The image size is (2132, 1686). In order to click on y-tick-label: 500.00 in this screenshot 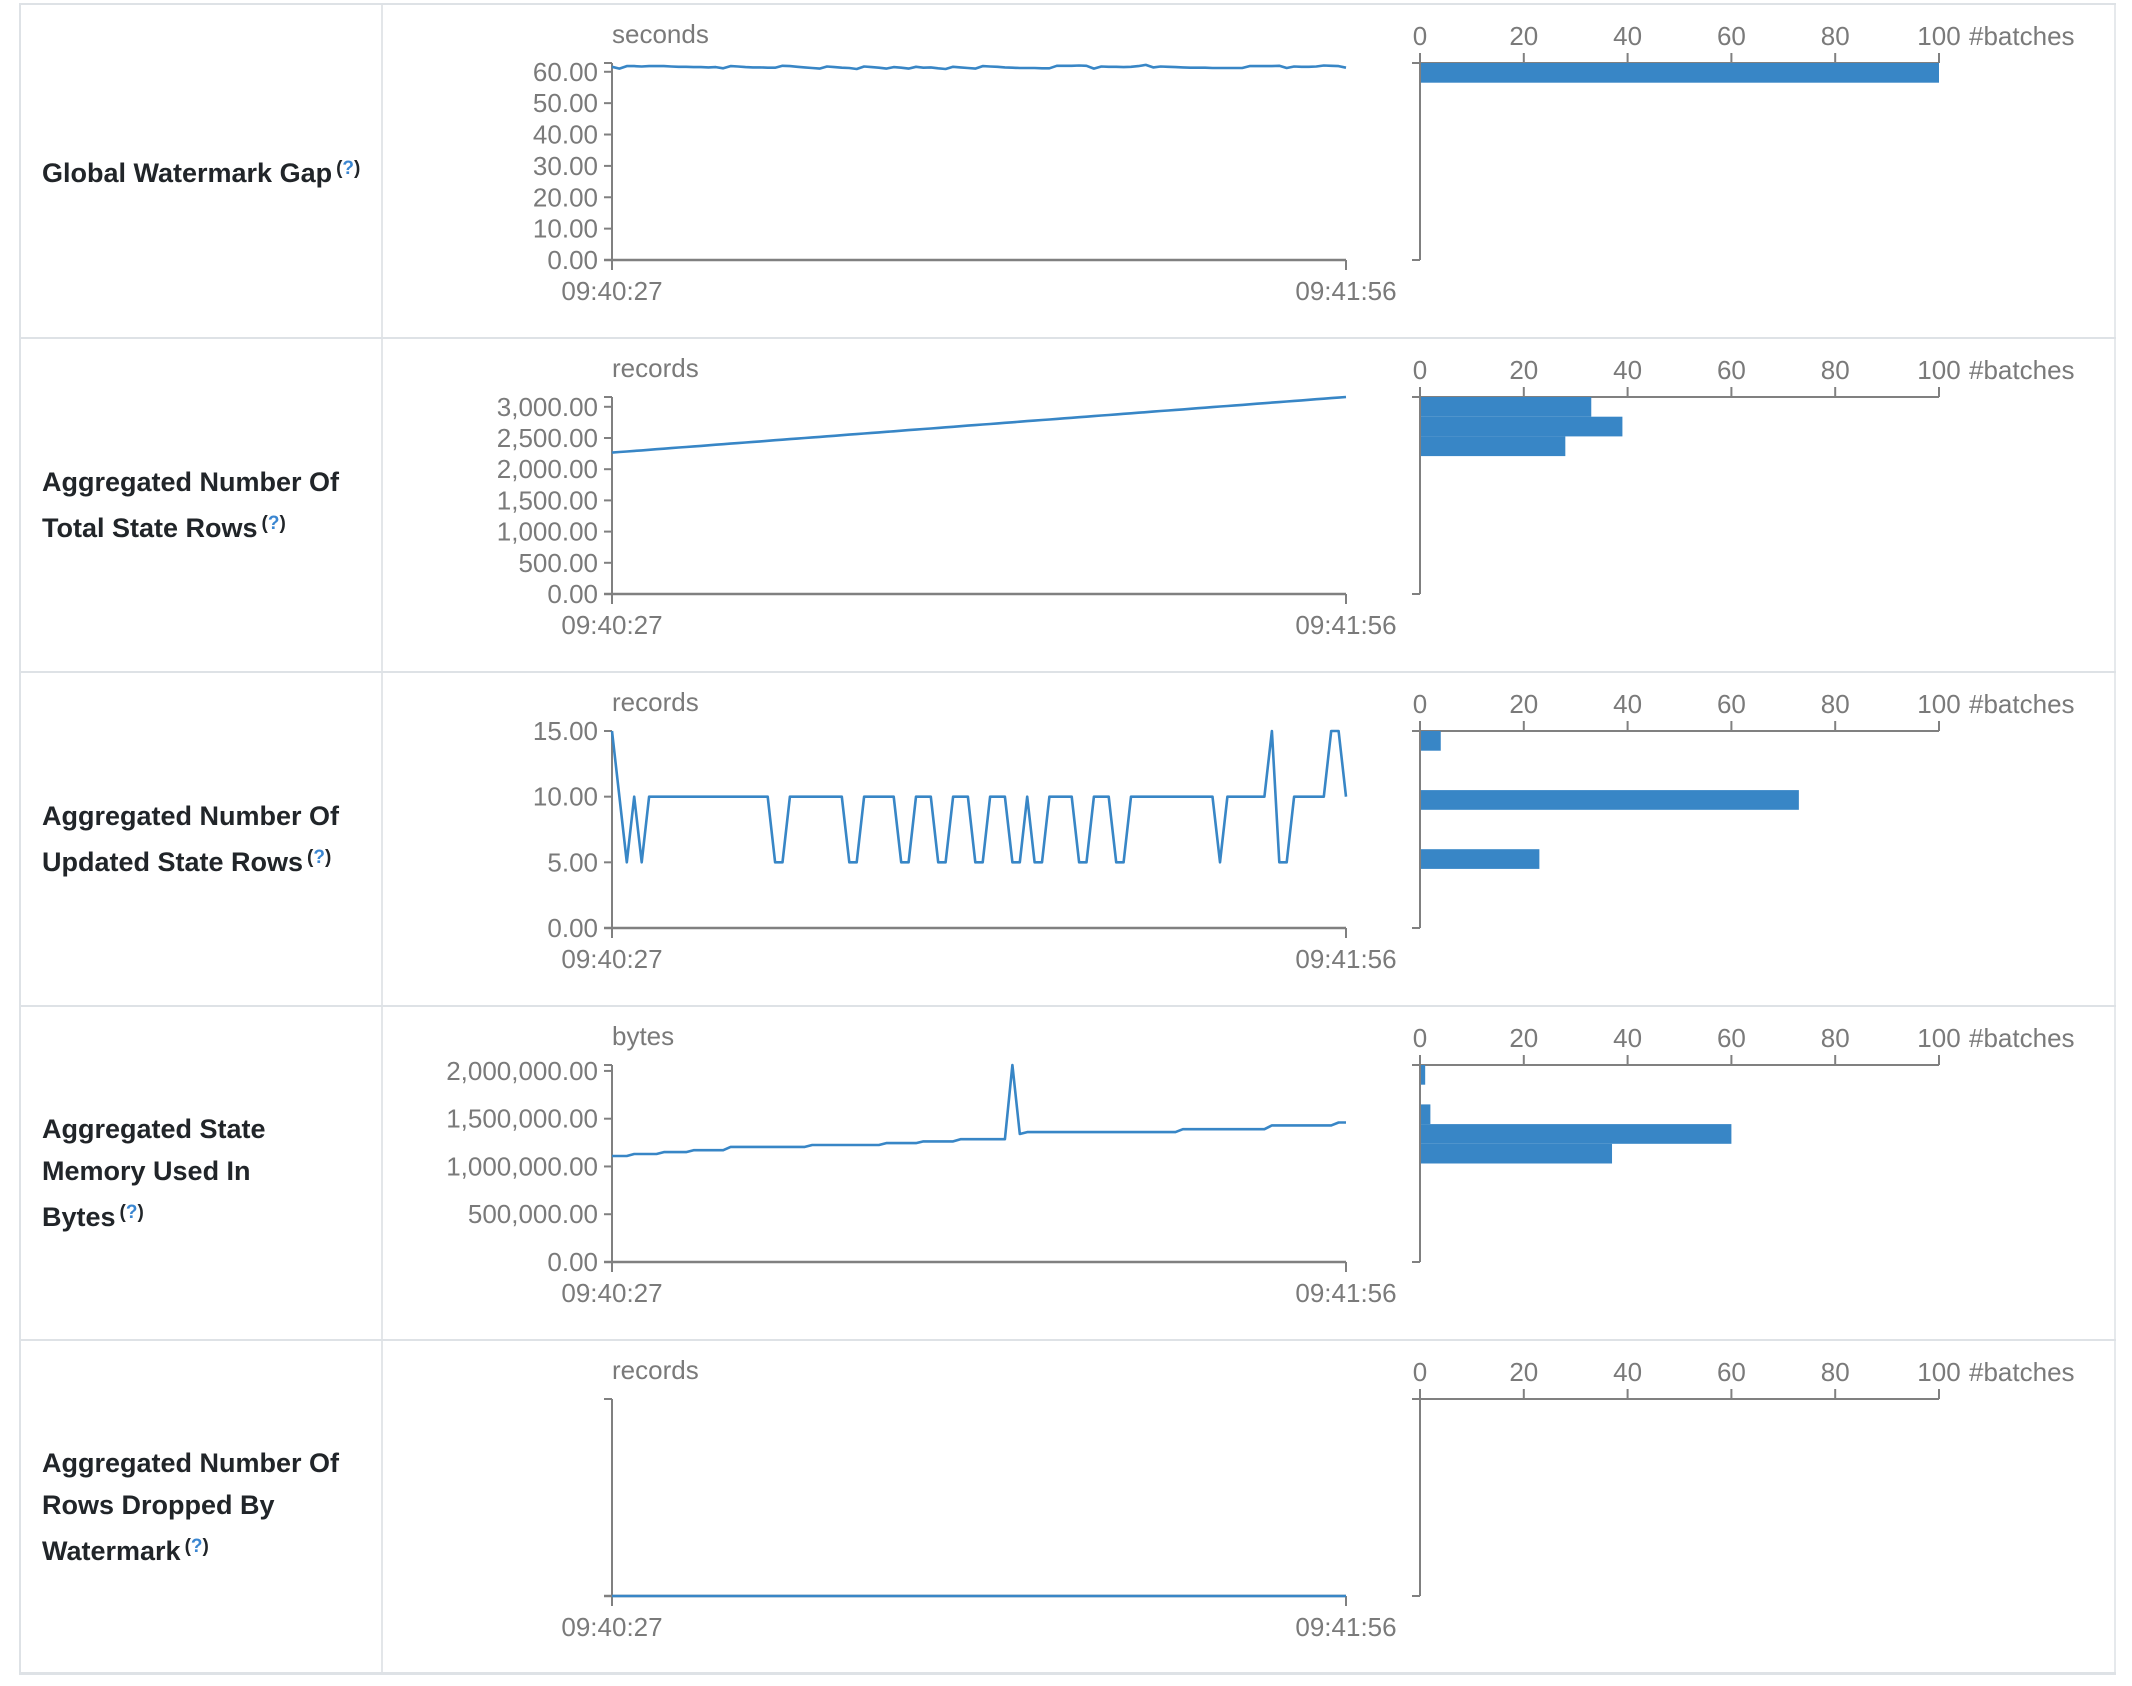, I will do `click(558, 563)`.